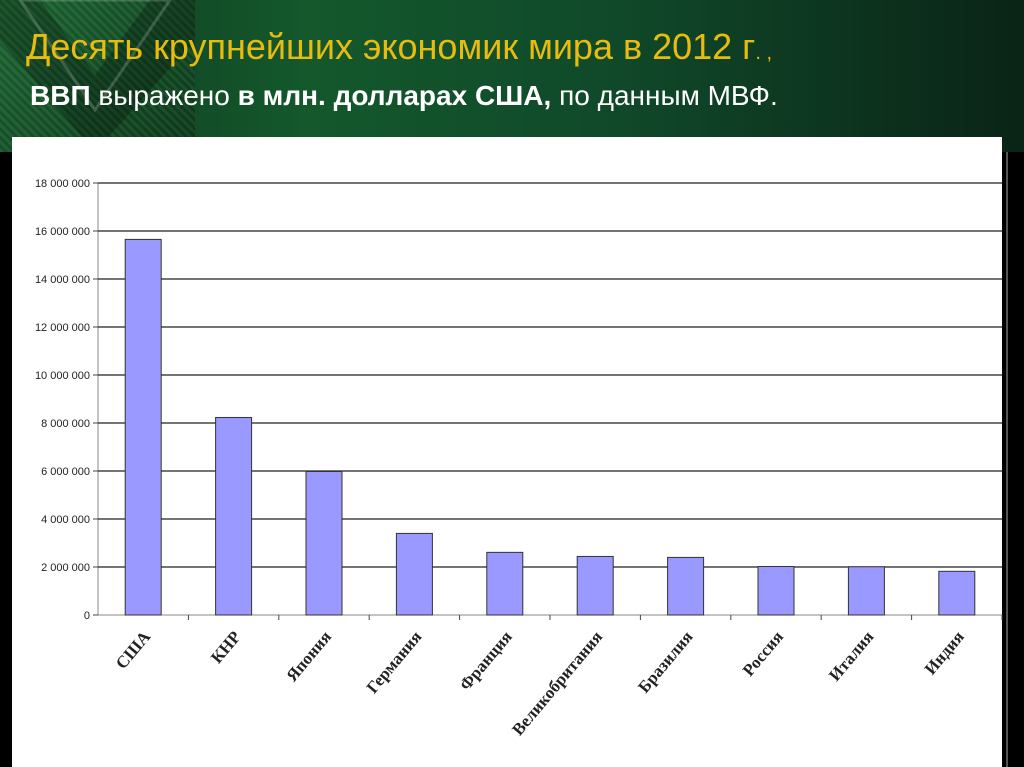 The width and height of the screenshot is (1024, 767). I want to click on x-category-label: Великобритания, so click(557, 683).